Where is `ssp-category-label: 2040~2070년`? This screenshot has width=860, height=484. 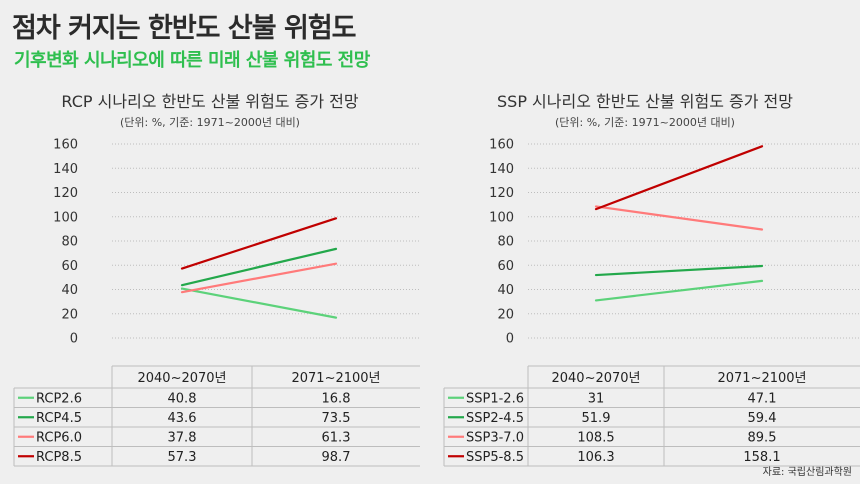
ssp-category-label: 2040~2070년 is located at coordinates (595, 378).